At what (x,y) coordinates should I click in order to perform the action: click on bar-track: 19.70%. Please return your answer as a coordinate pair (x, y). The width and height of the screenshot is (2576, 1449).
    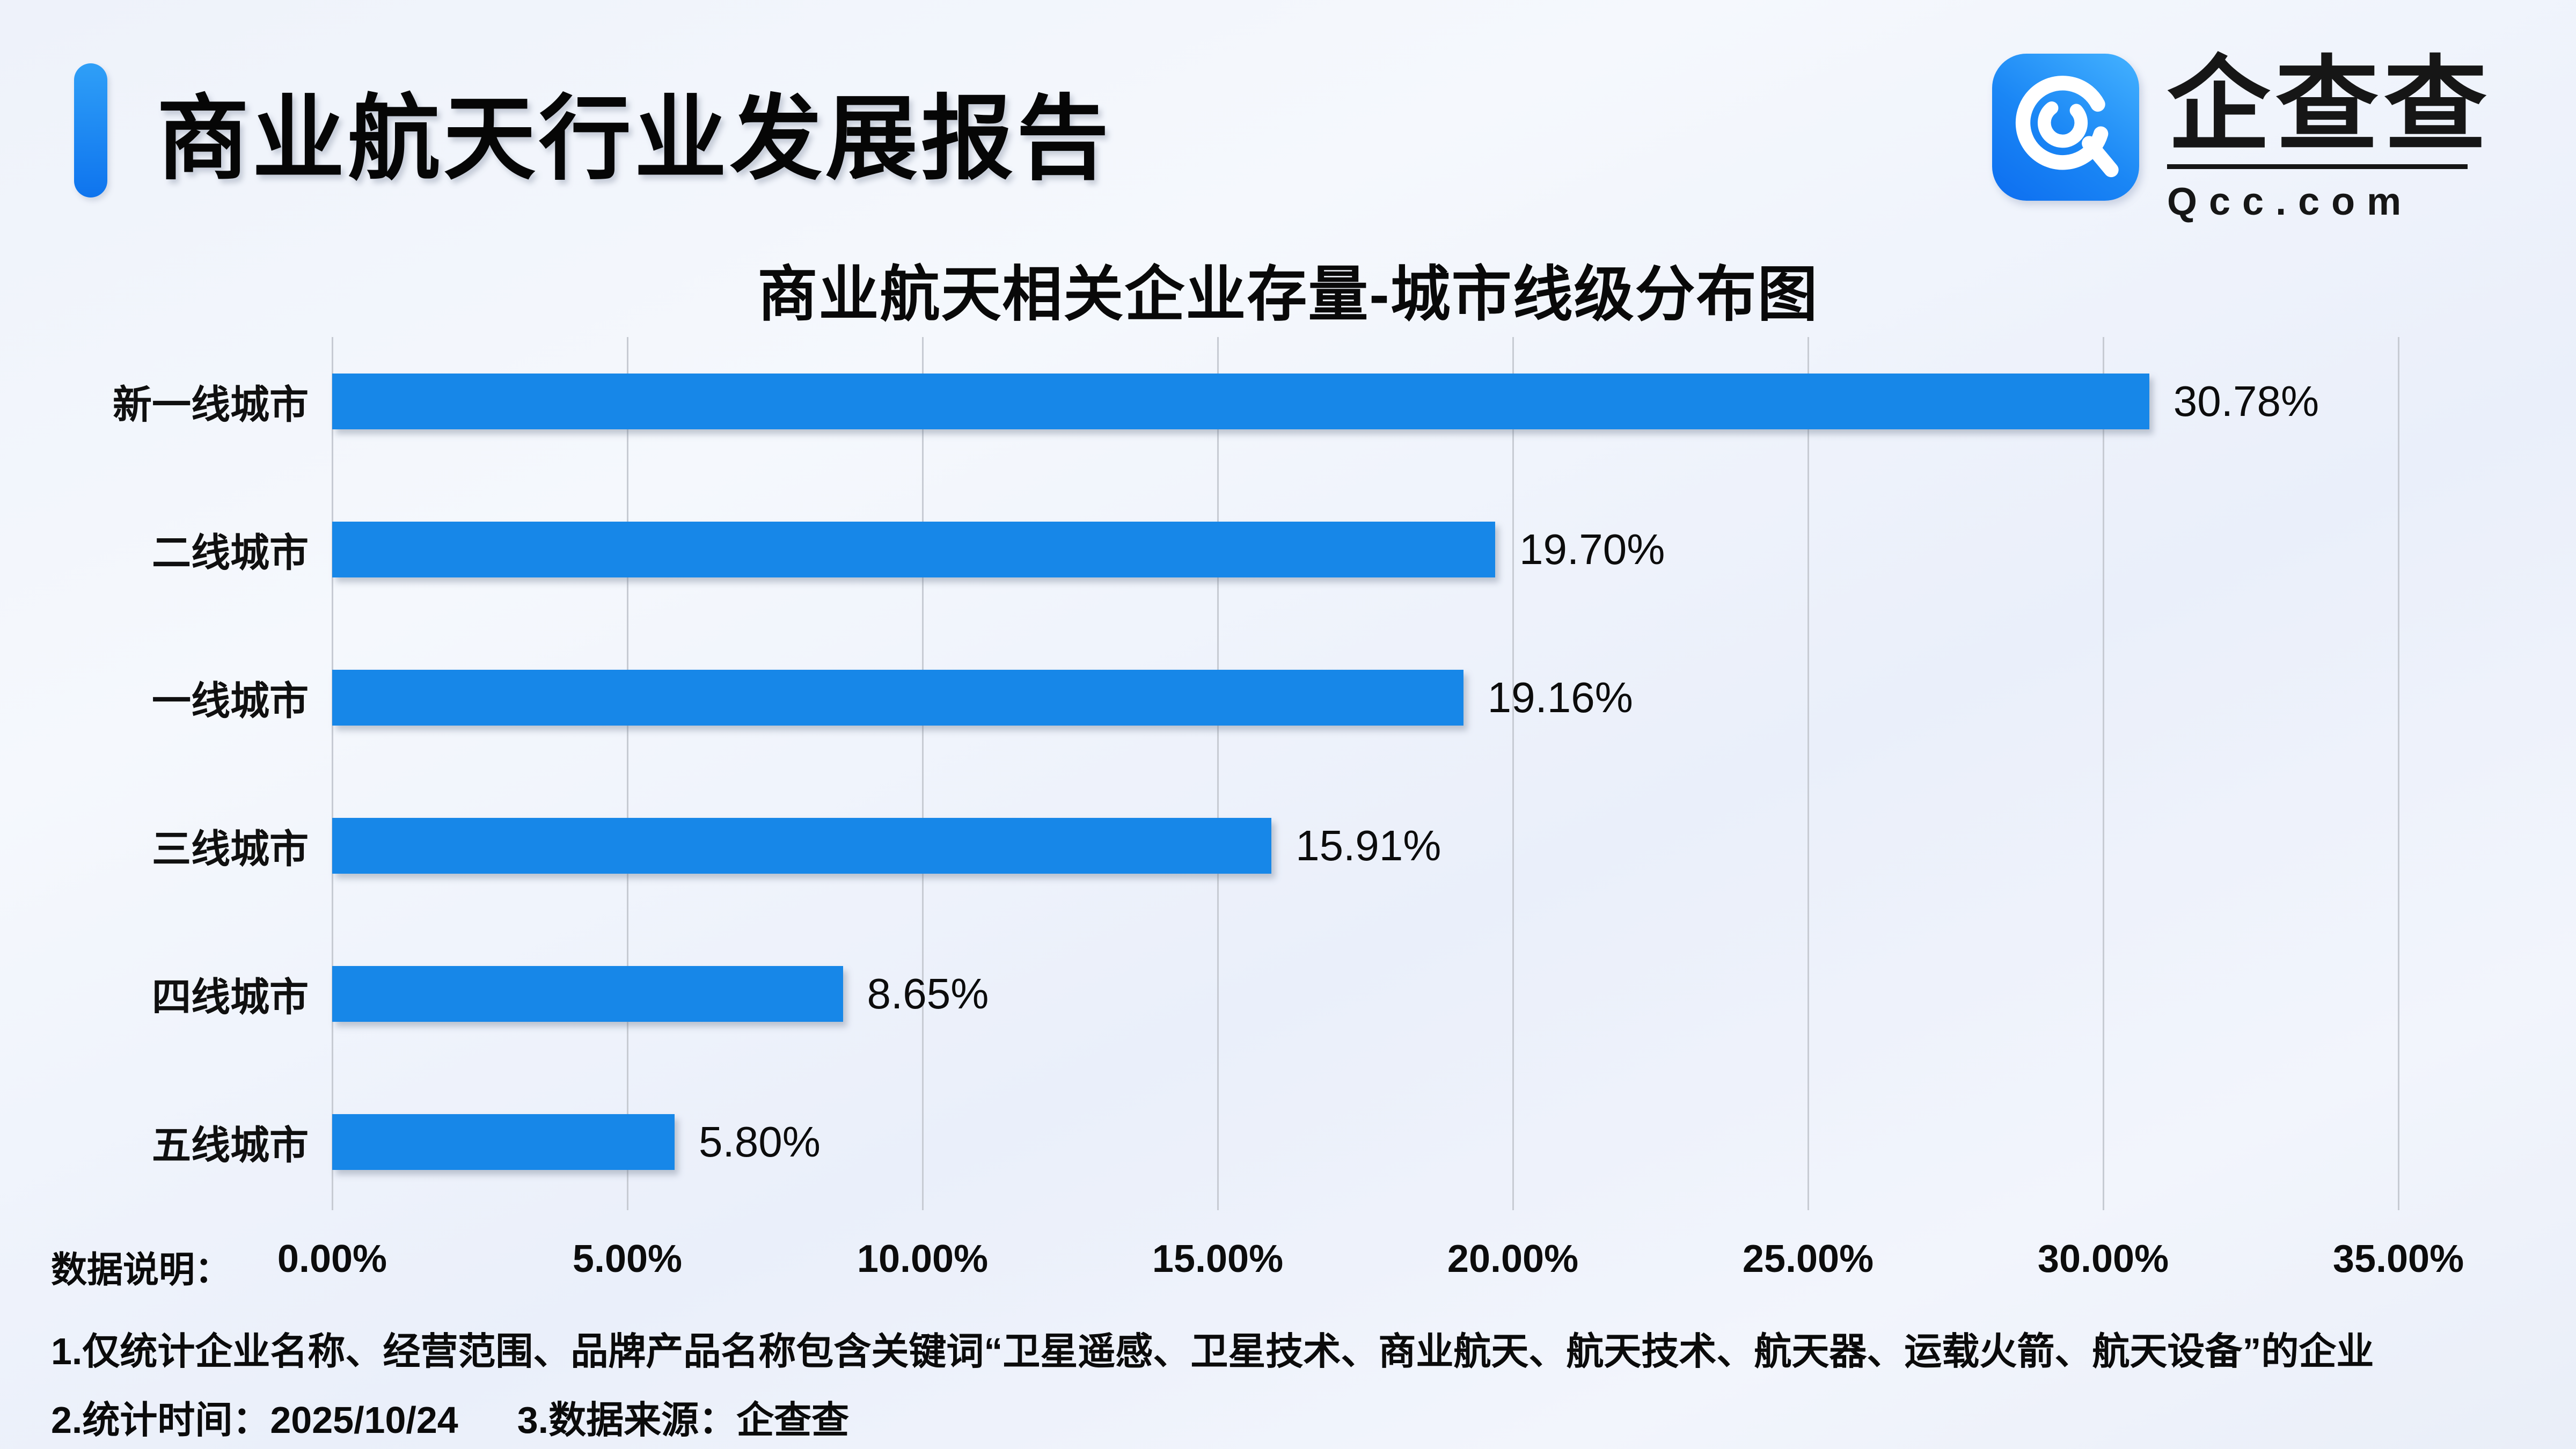
    Looking at the image, I should click on (1365, 549).